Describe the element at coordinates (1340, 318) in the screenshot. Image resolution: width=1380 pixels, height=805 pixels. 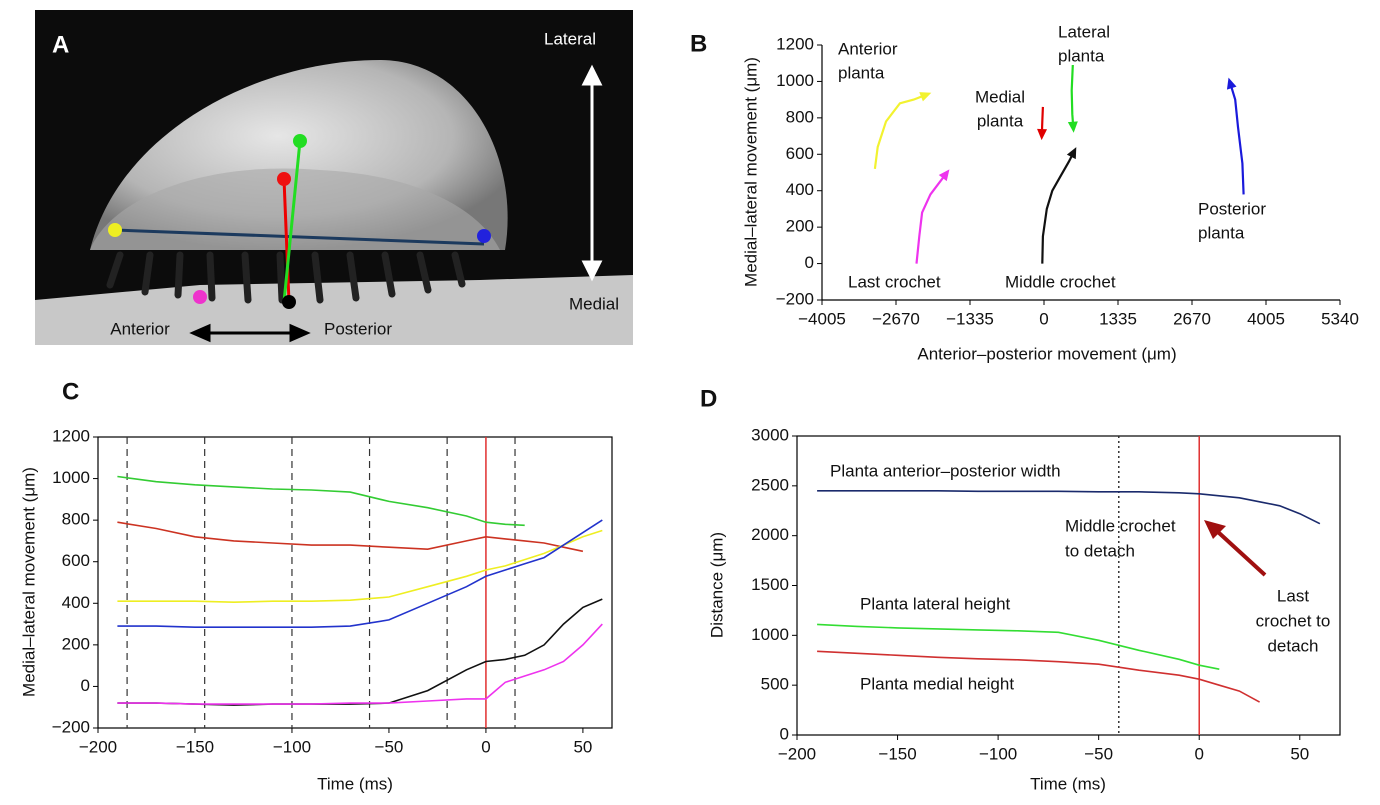
I see `x-tick-label: 5340` at that location.